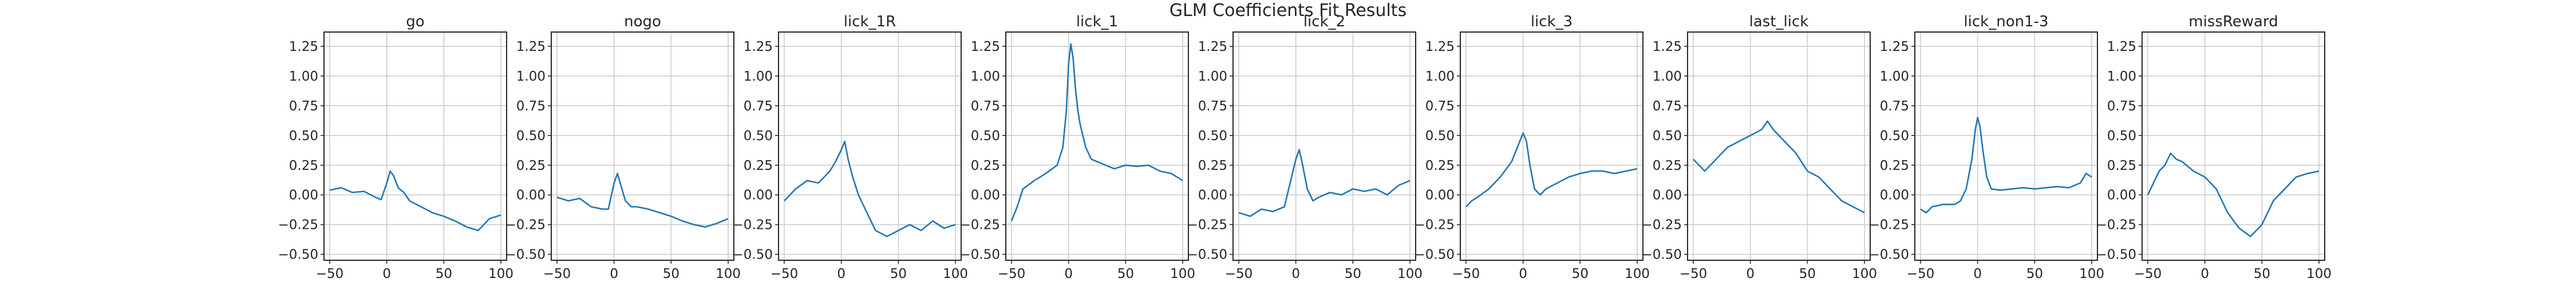 Image resolution: width=2576 pixels, height=286 pixels. I want to click on subplot-title: lick_2, so click(1324, 21).